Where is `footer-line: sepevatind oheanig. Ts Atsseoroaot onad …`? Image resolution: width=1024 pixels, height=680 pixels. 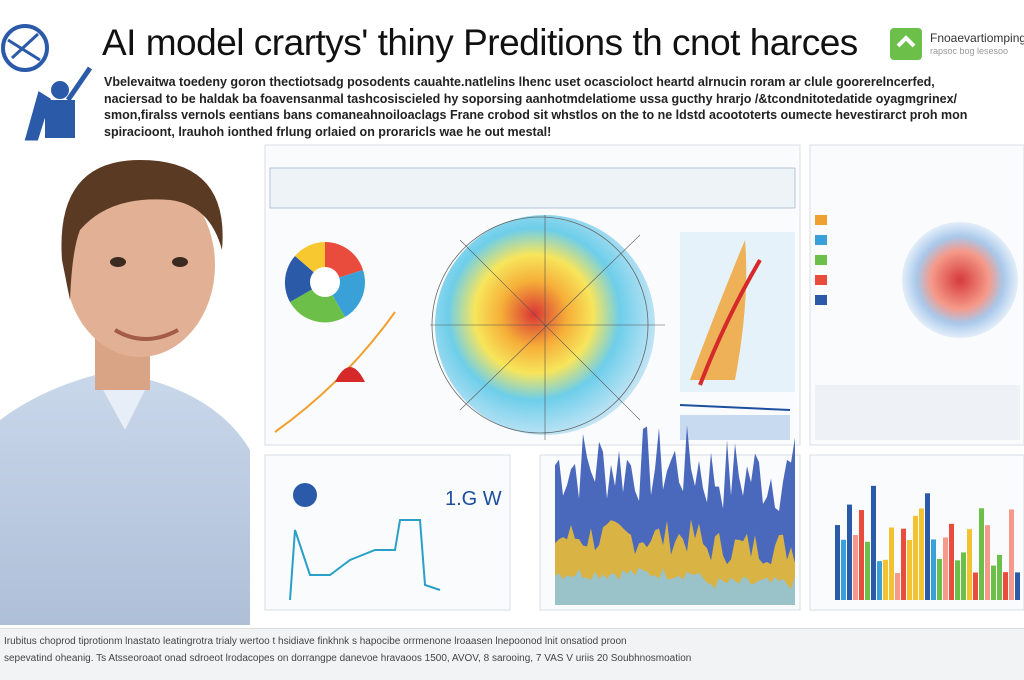 footer-line: sepevatind oheanig. Ts Atsseoroaot onad … is located at coordinates (348, 658).